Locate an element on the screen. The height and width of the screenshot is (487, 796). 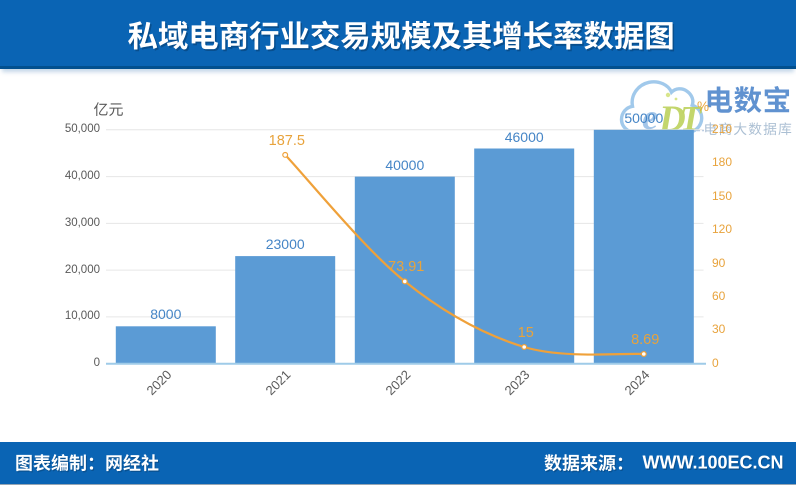
svg-text: T is located at coordinates (691, 118).